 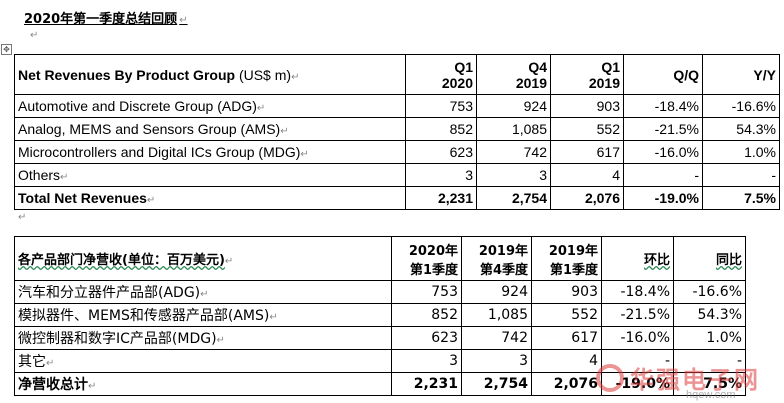 What do you see at coordinates (441, 74) in the screenshot?
I see `header-cell: Q1 2020` at bounding box center [441, 74].